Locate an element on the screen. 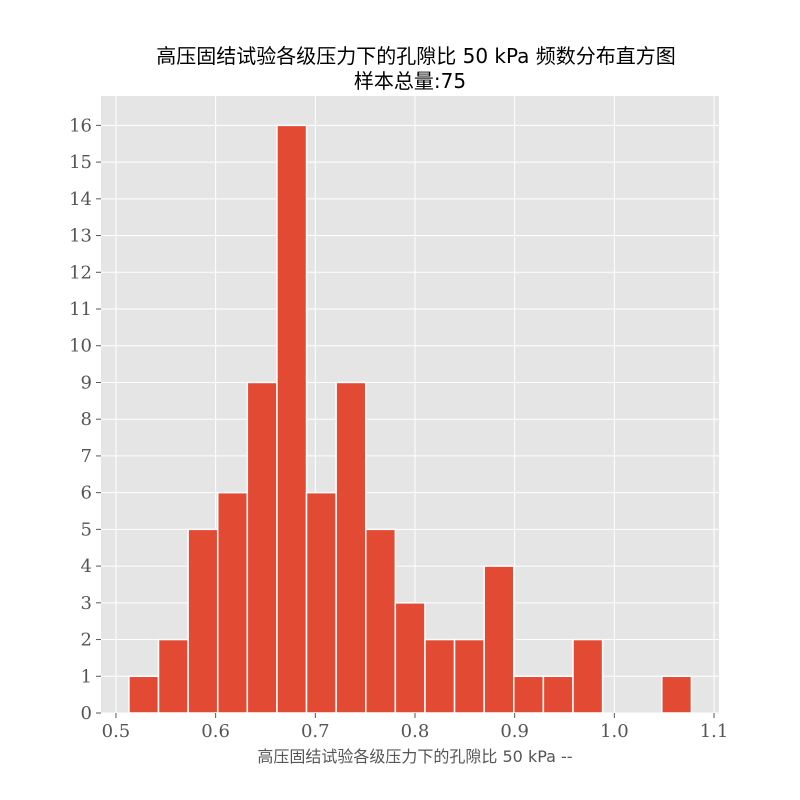  y-tick-label: 5 is located at coordinates (86, 529).